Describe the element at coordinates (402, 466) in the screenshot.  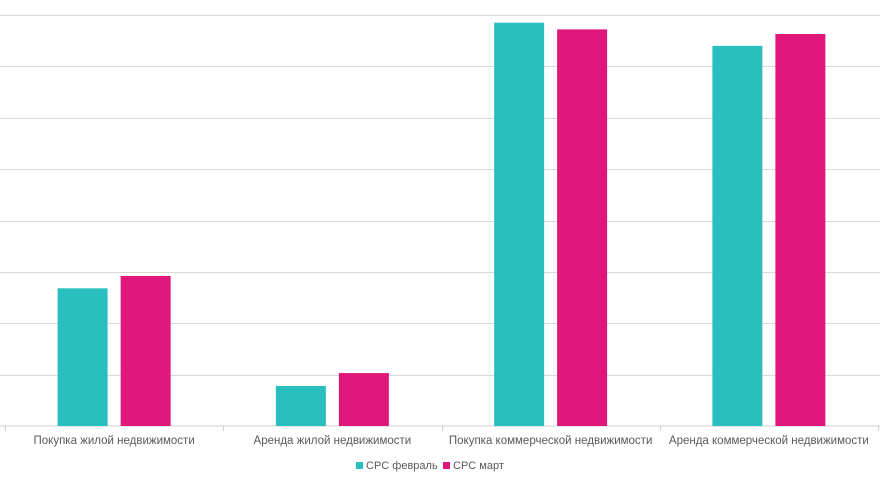
I see `legend-label-cpc-february: CPC февраль` at that location.